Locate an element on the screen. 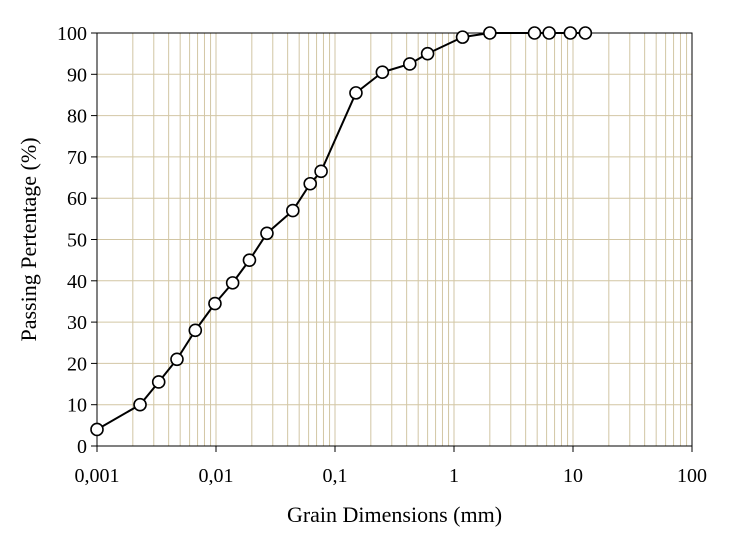  x-axis-title: Grain Dimensions (mm) is located at coordinates (394, 514).